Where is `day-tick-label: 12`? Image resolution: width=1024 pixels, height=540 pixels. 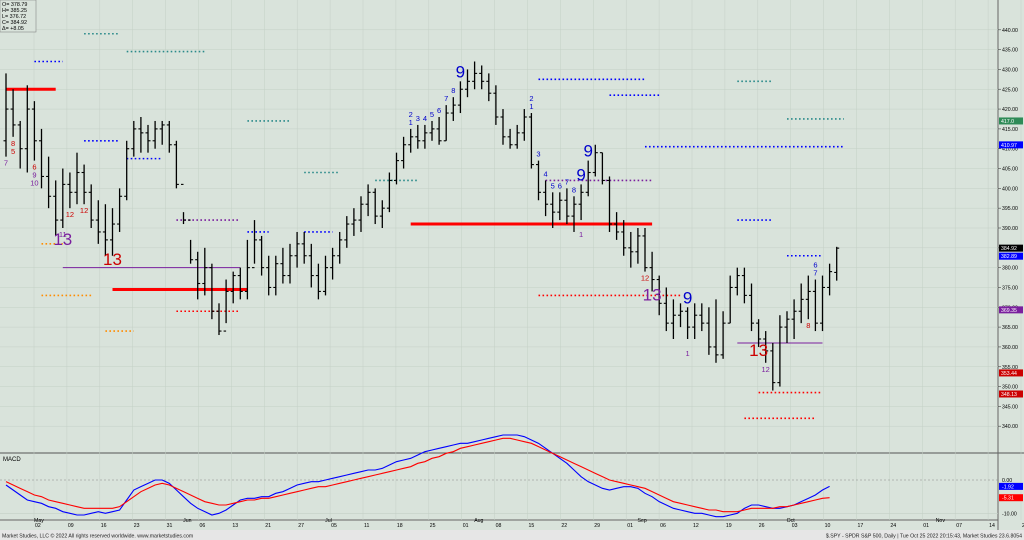
day-tick-label: 12 is located at coordinates (696, 526).